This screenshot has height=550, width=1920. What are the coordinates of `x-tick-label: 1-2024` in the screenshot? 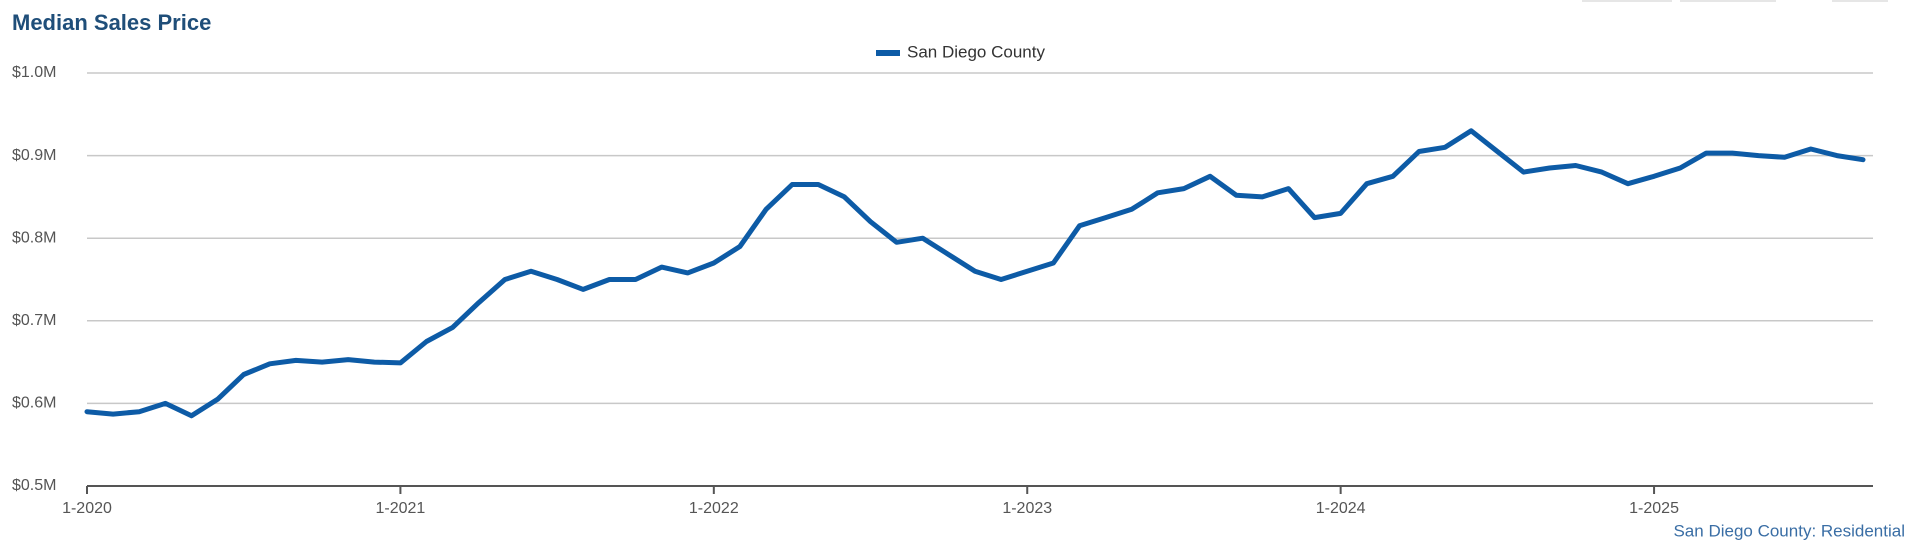 It's located at (1341, 508).